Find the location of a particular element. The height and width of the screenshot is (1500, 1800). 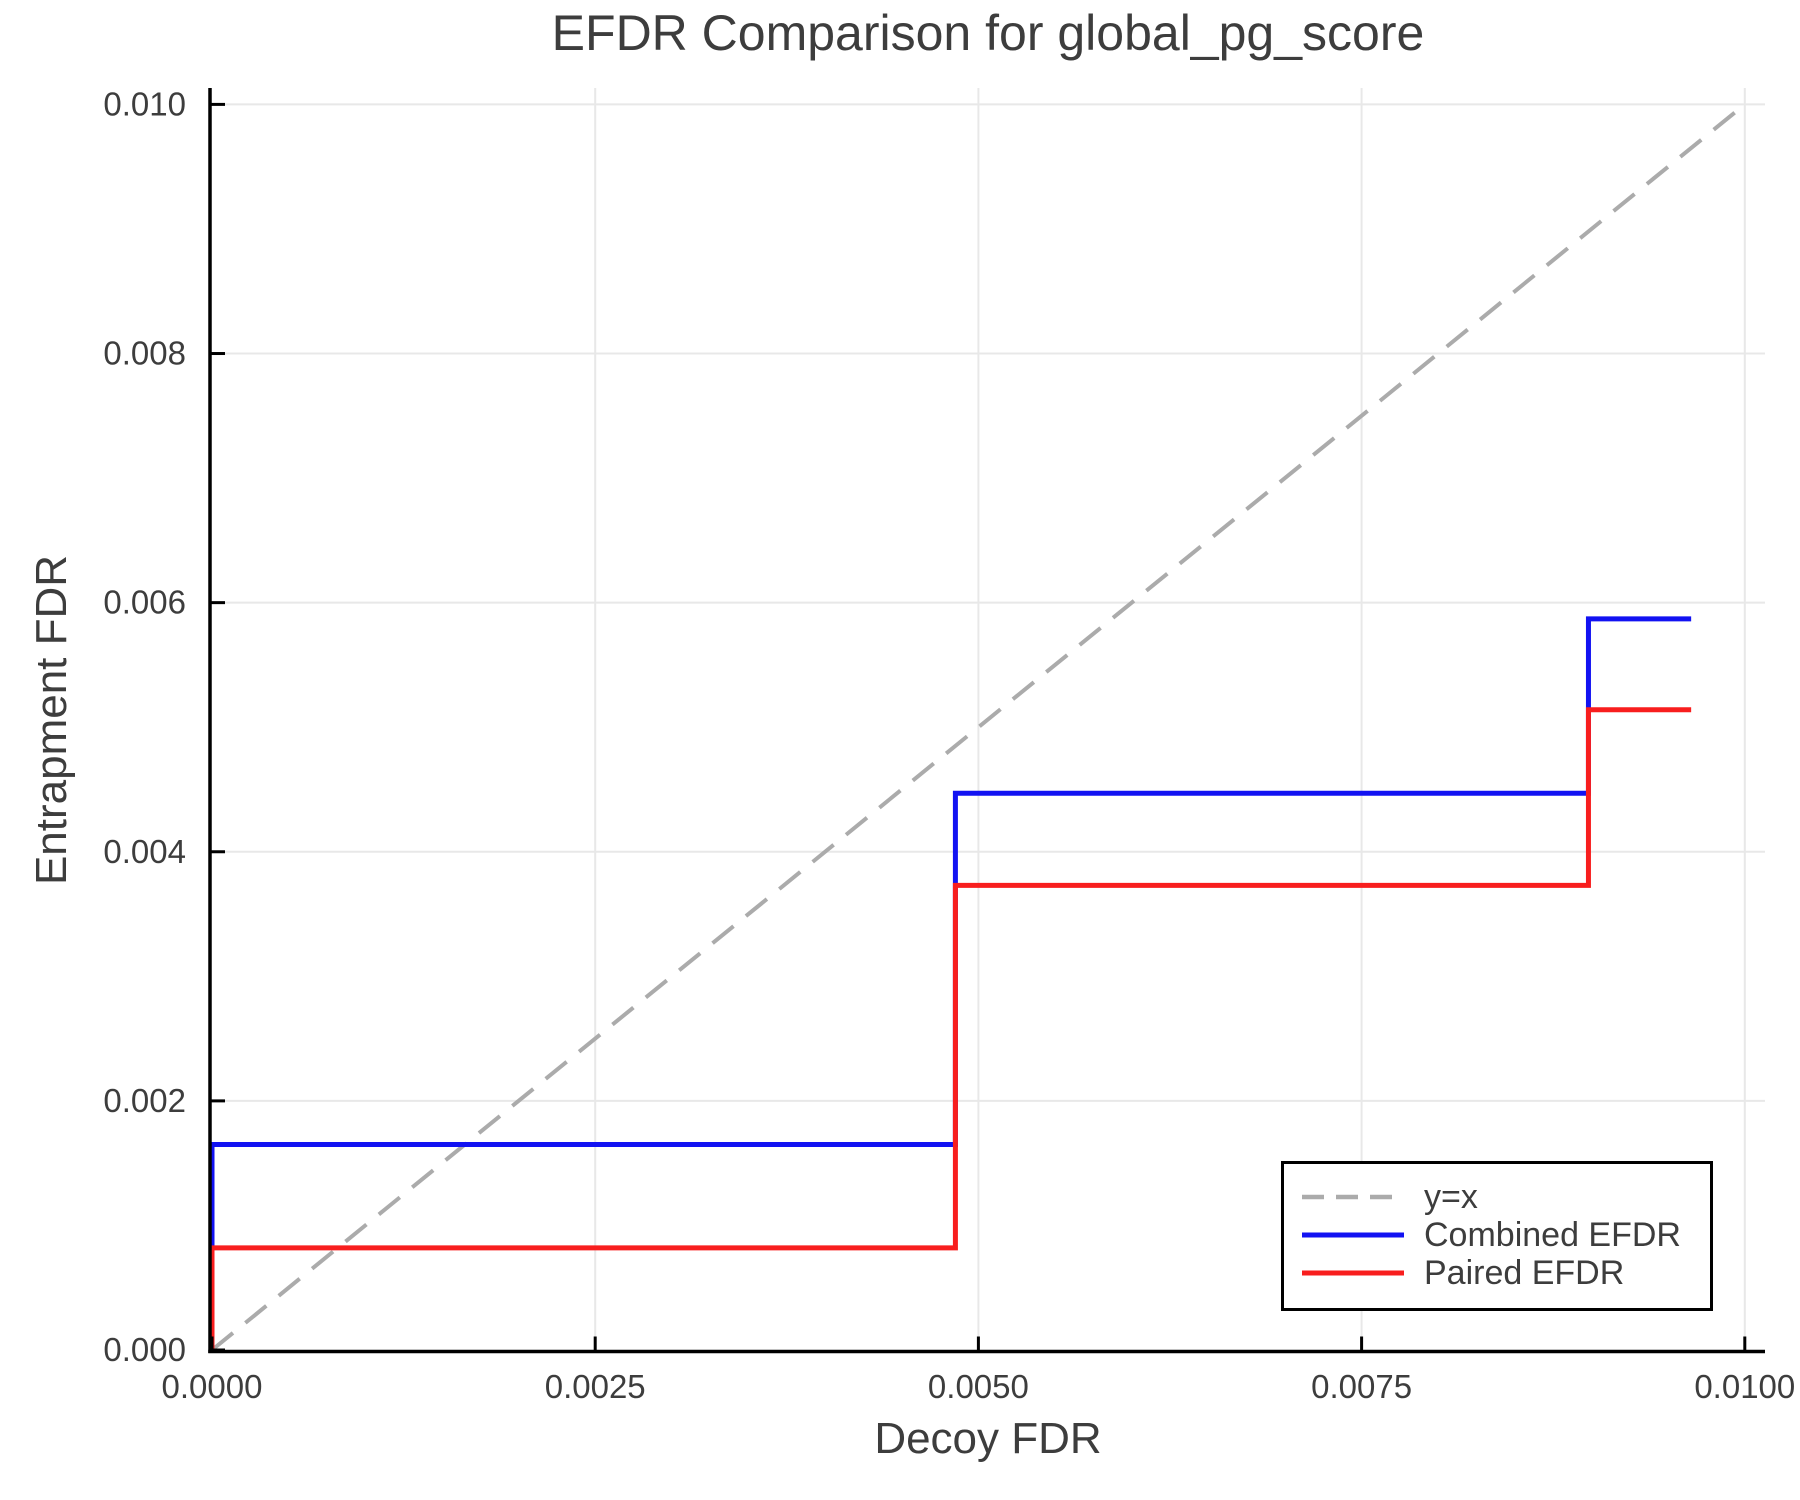

legend-row-identity: y=x is located at coordinates (1505, 1197).